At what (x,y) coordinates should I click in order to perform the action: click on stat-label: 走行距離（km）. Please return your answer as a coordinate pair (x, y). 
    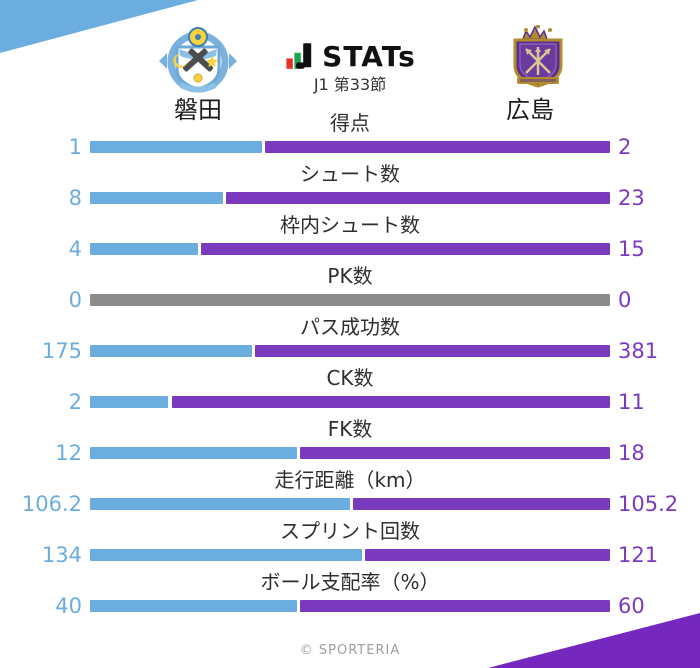
    Looking at the image, I should click on (350, 480).